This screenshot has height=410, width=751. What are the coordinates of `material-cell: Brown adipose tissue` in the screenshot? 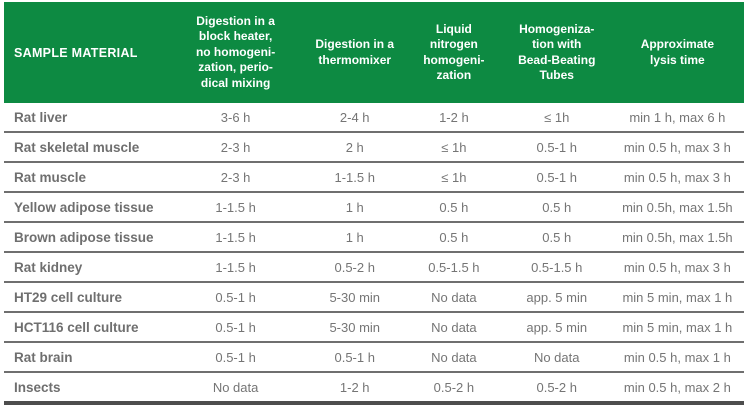 It's located at (85, 237).